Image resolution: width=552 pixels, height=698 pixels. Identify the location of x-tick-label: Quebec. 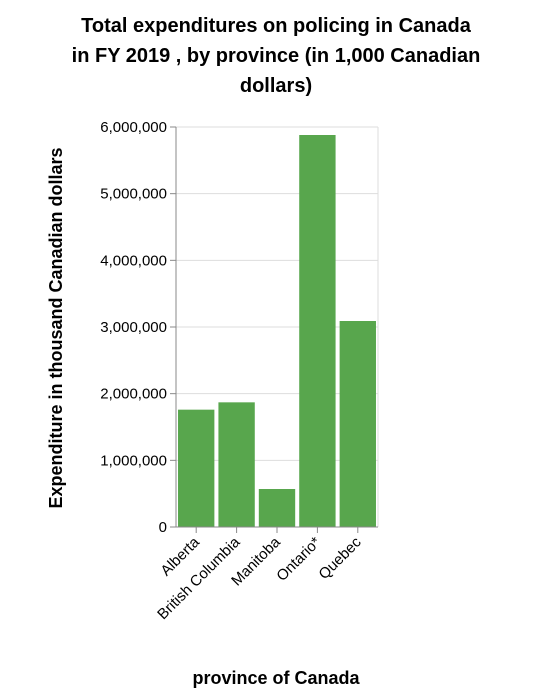
(340, 558).